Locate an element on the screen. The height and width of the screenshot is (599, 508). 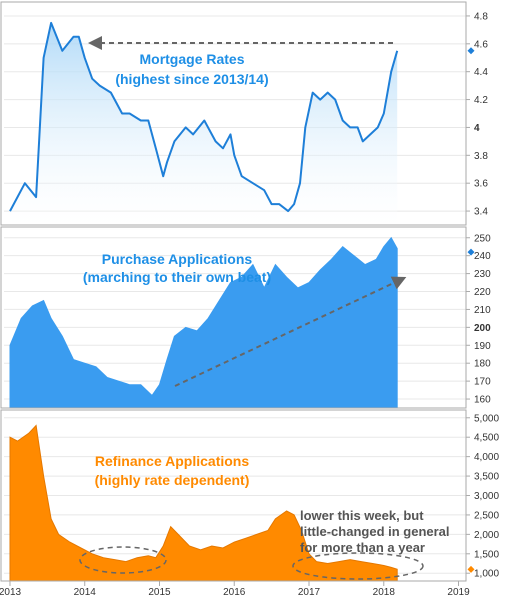
refinance-y-tick-label: 1,500 is located at coordinates (486, 554).